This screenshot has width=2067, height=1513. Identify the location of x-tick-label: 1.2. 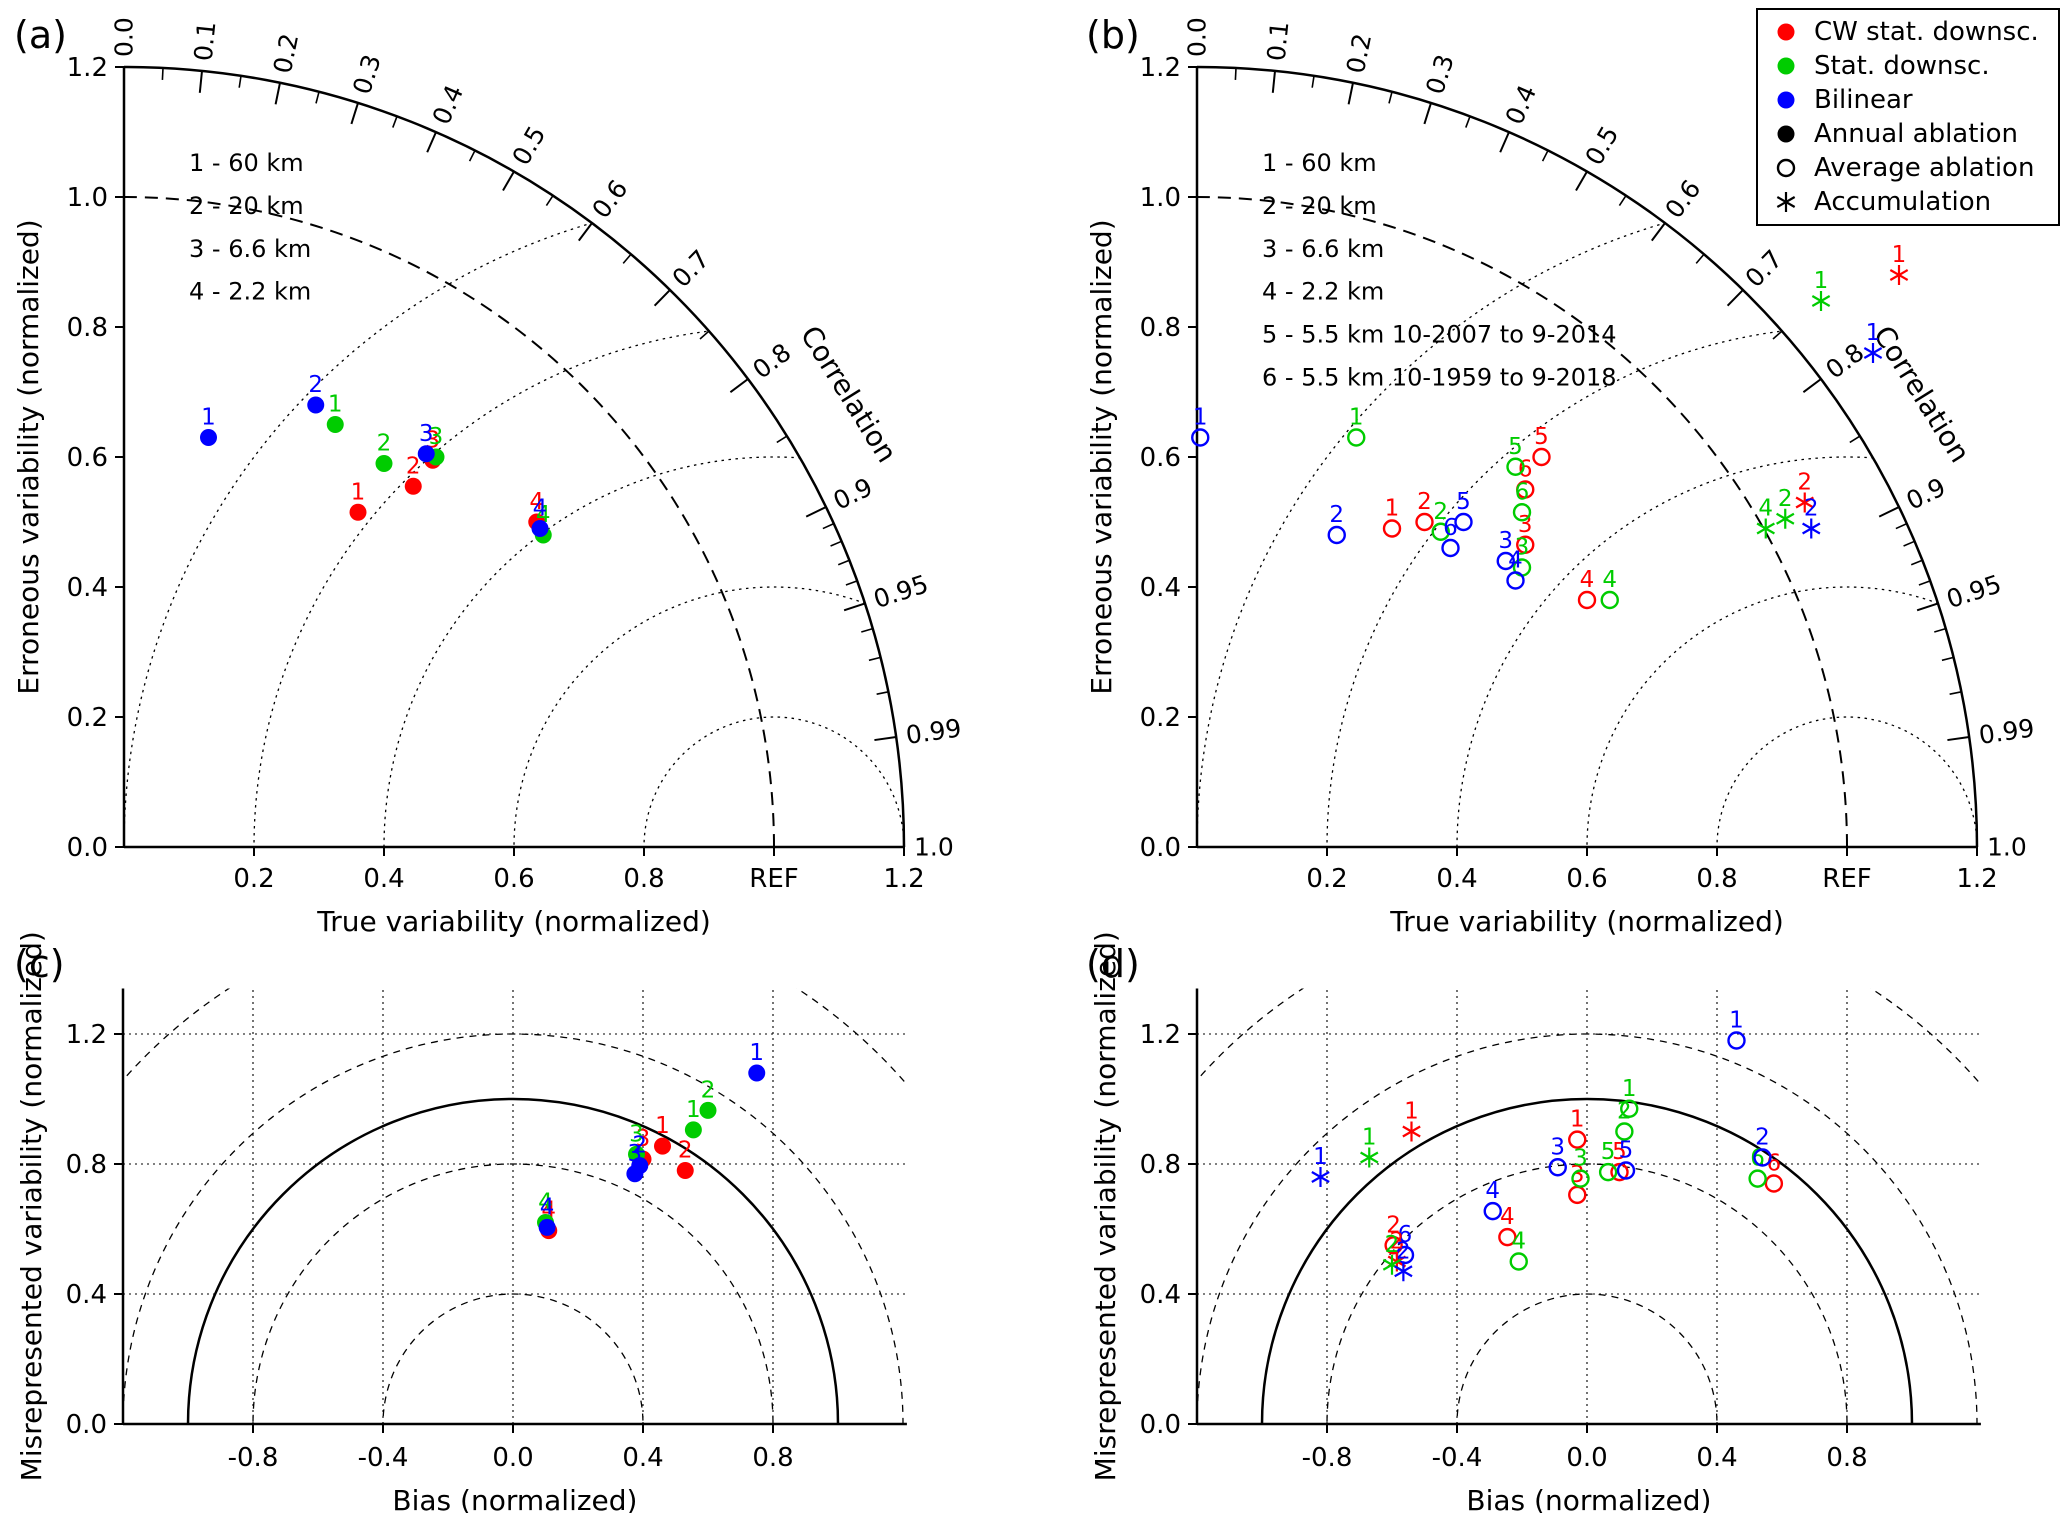
(903, 879).